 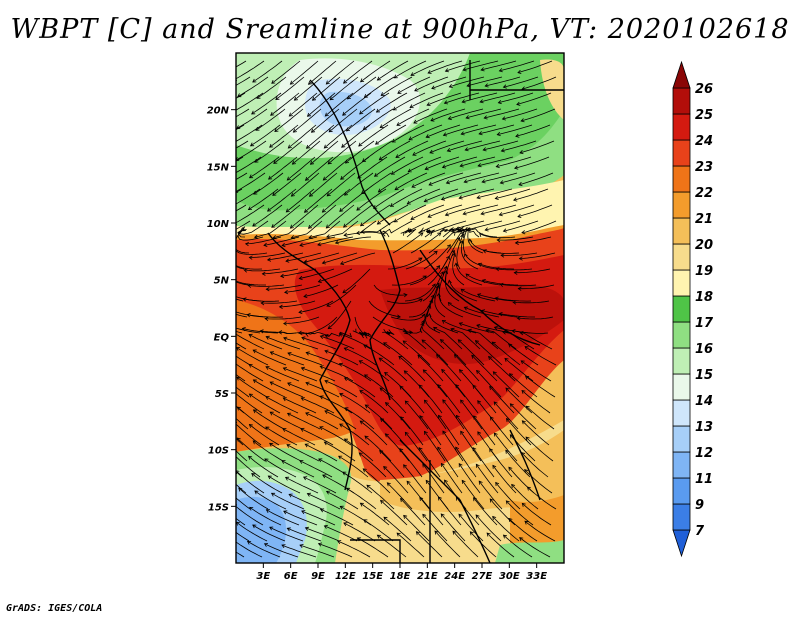 I want to click on colorbar-label: 21, so click(x=704, y=219).